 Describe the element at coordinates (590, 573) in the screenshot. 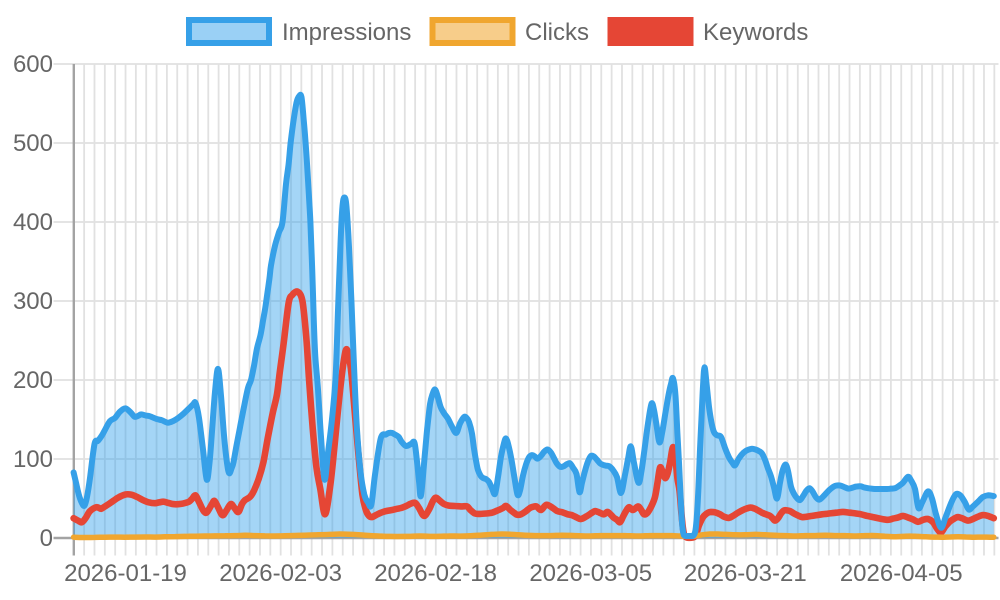

I see `svg-text: 2026-03-05` at that location.